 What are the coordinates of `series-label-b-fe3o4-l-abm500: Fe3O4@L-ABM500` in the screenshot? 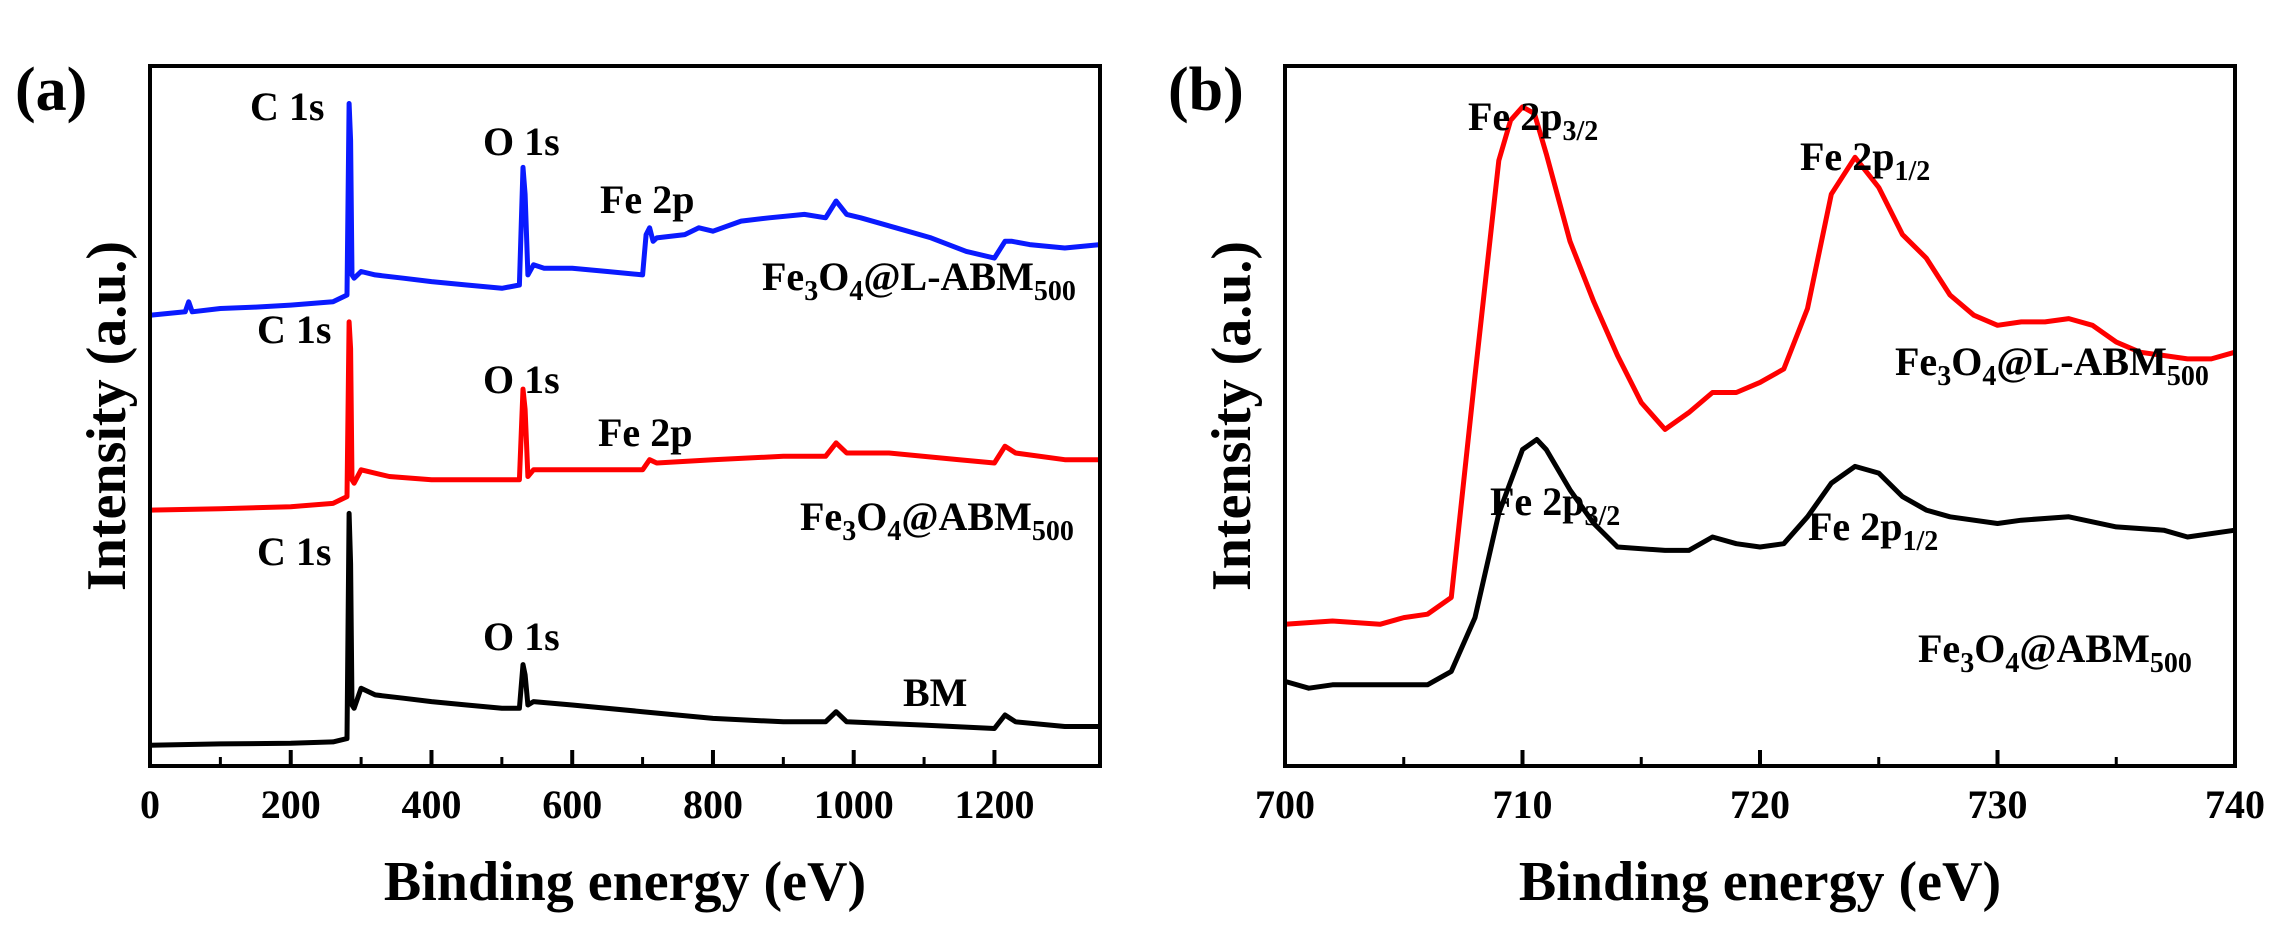 It's located at (2052, 365).